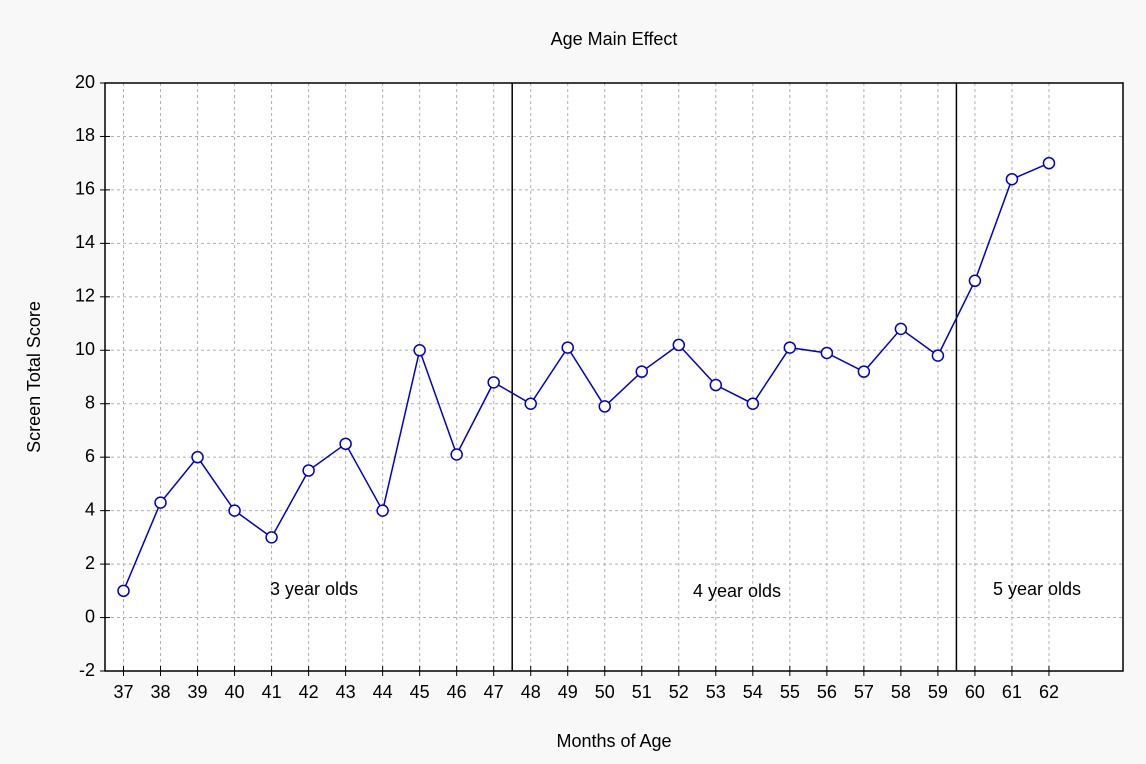 The image size is (1146, 764). Describe the element at coordinates (864, 692) in the screenshot. I see `x-tick-label: 57` at that location.